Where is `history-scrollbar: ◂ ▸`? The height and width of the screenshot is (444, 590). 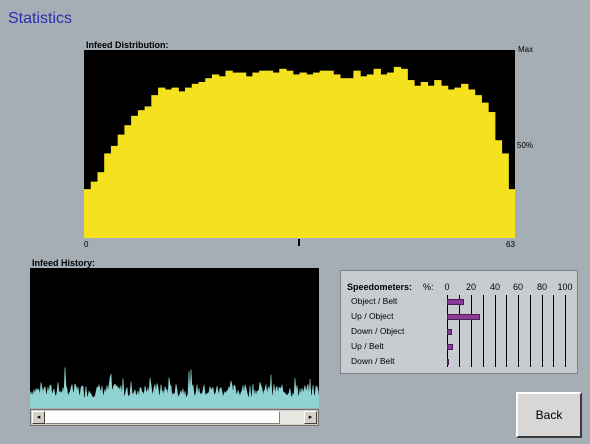
history-scrollbar: ◂ ▸ is located at coordinates (174, 417).